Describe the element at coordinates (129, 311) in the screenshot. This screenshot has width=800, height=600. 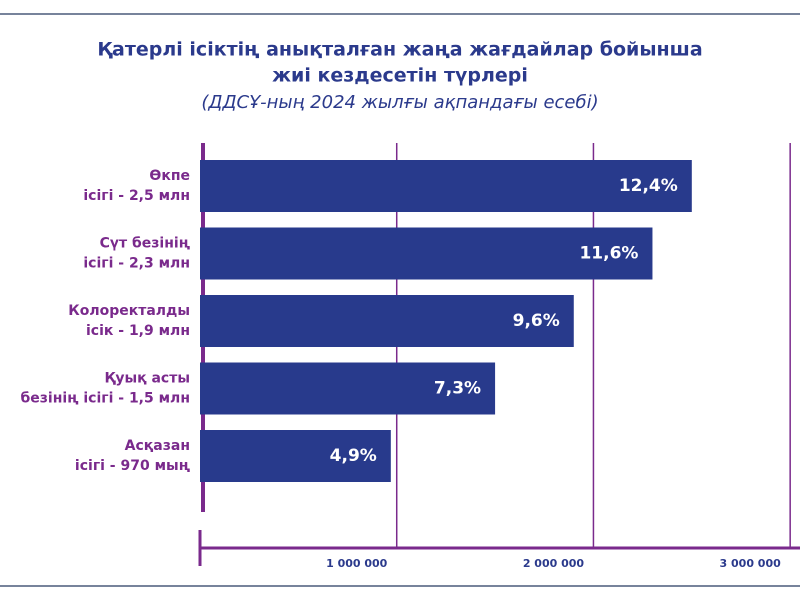
I see `y-tick-label: Колоректалды` at that location.